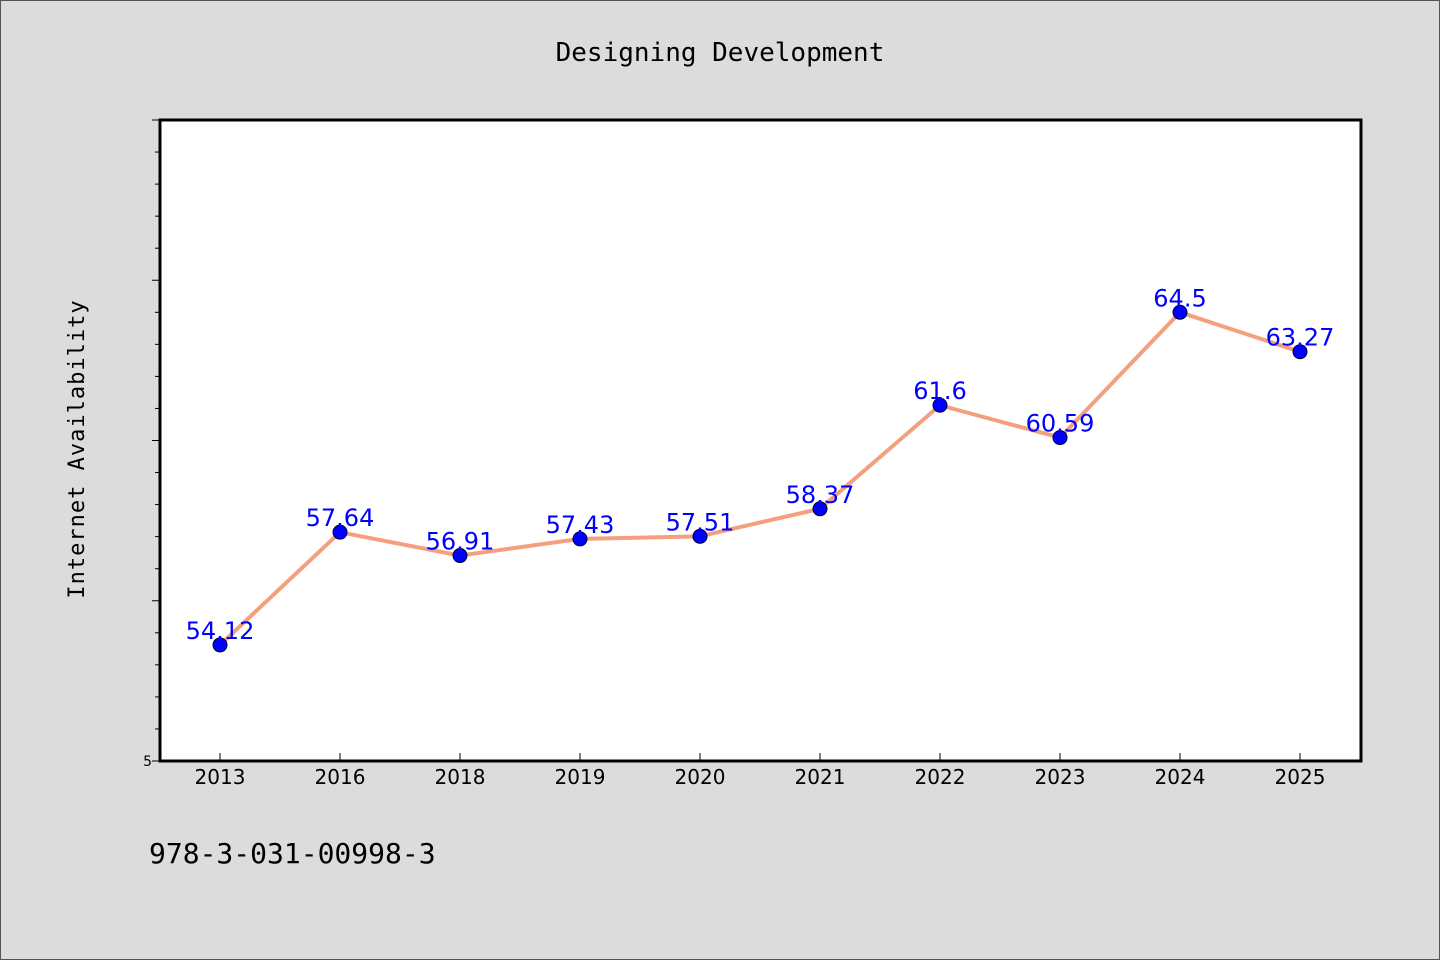  What do you see at coordinates (820, 777) in the screenshot?
I see `x-tick-label: 2021` at bounding box center [820, 777].